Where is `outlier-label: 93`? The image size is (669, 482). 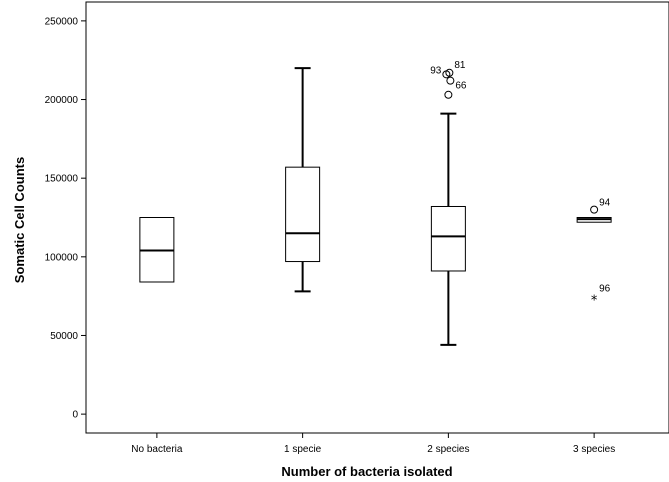
outlier-label: 93 is located at coordinates (436, 70).